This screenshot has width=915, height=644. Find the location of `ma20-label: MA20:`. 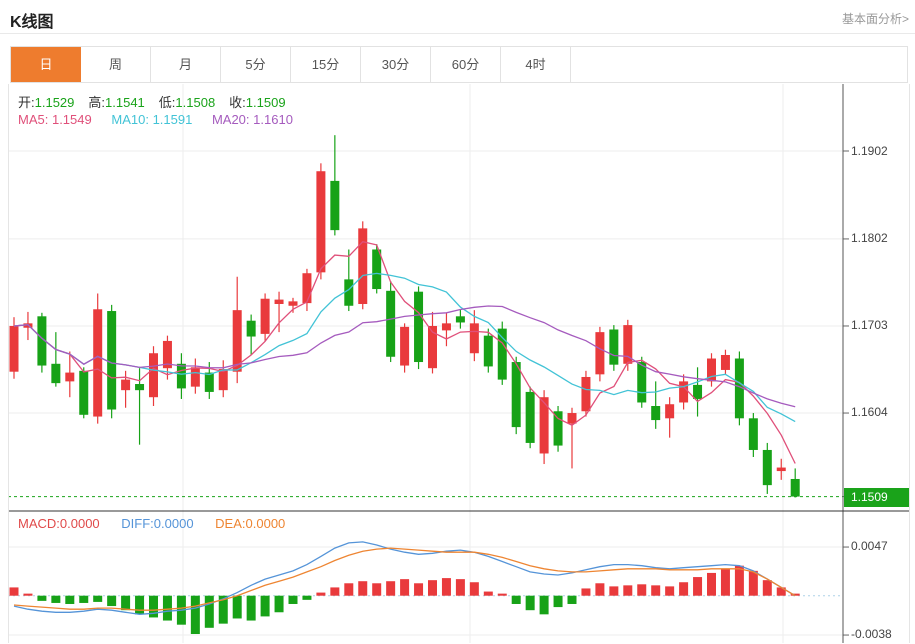

ma20-label: MA20: is located at coordinates (230, 119).